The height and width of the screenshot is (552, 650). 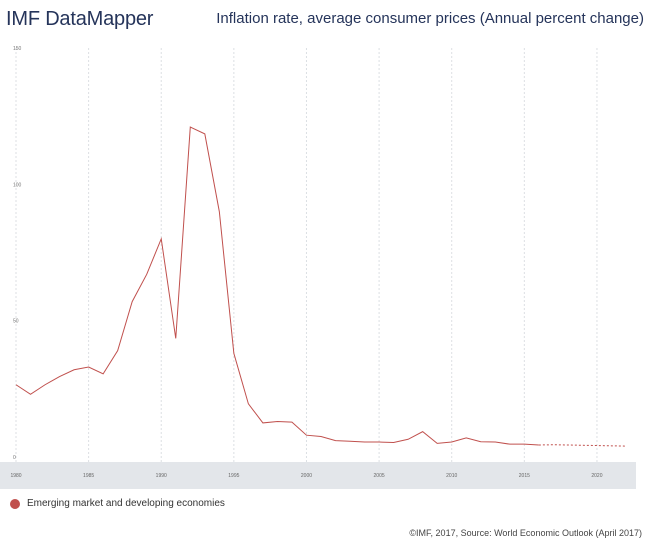 What do you see at coordinates (16, 322) in the screenshot?
I see `y-tick-label: 50` at bounding box center [16, 322].